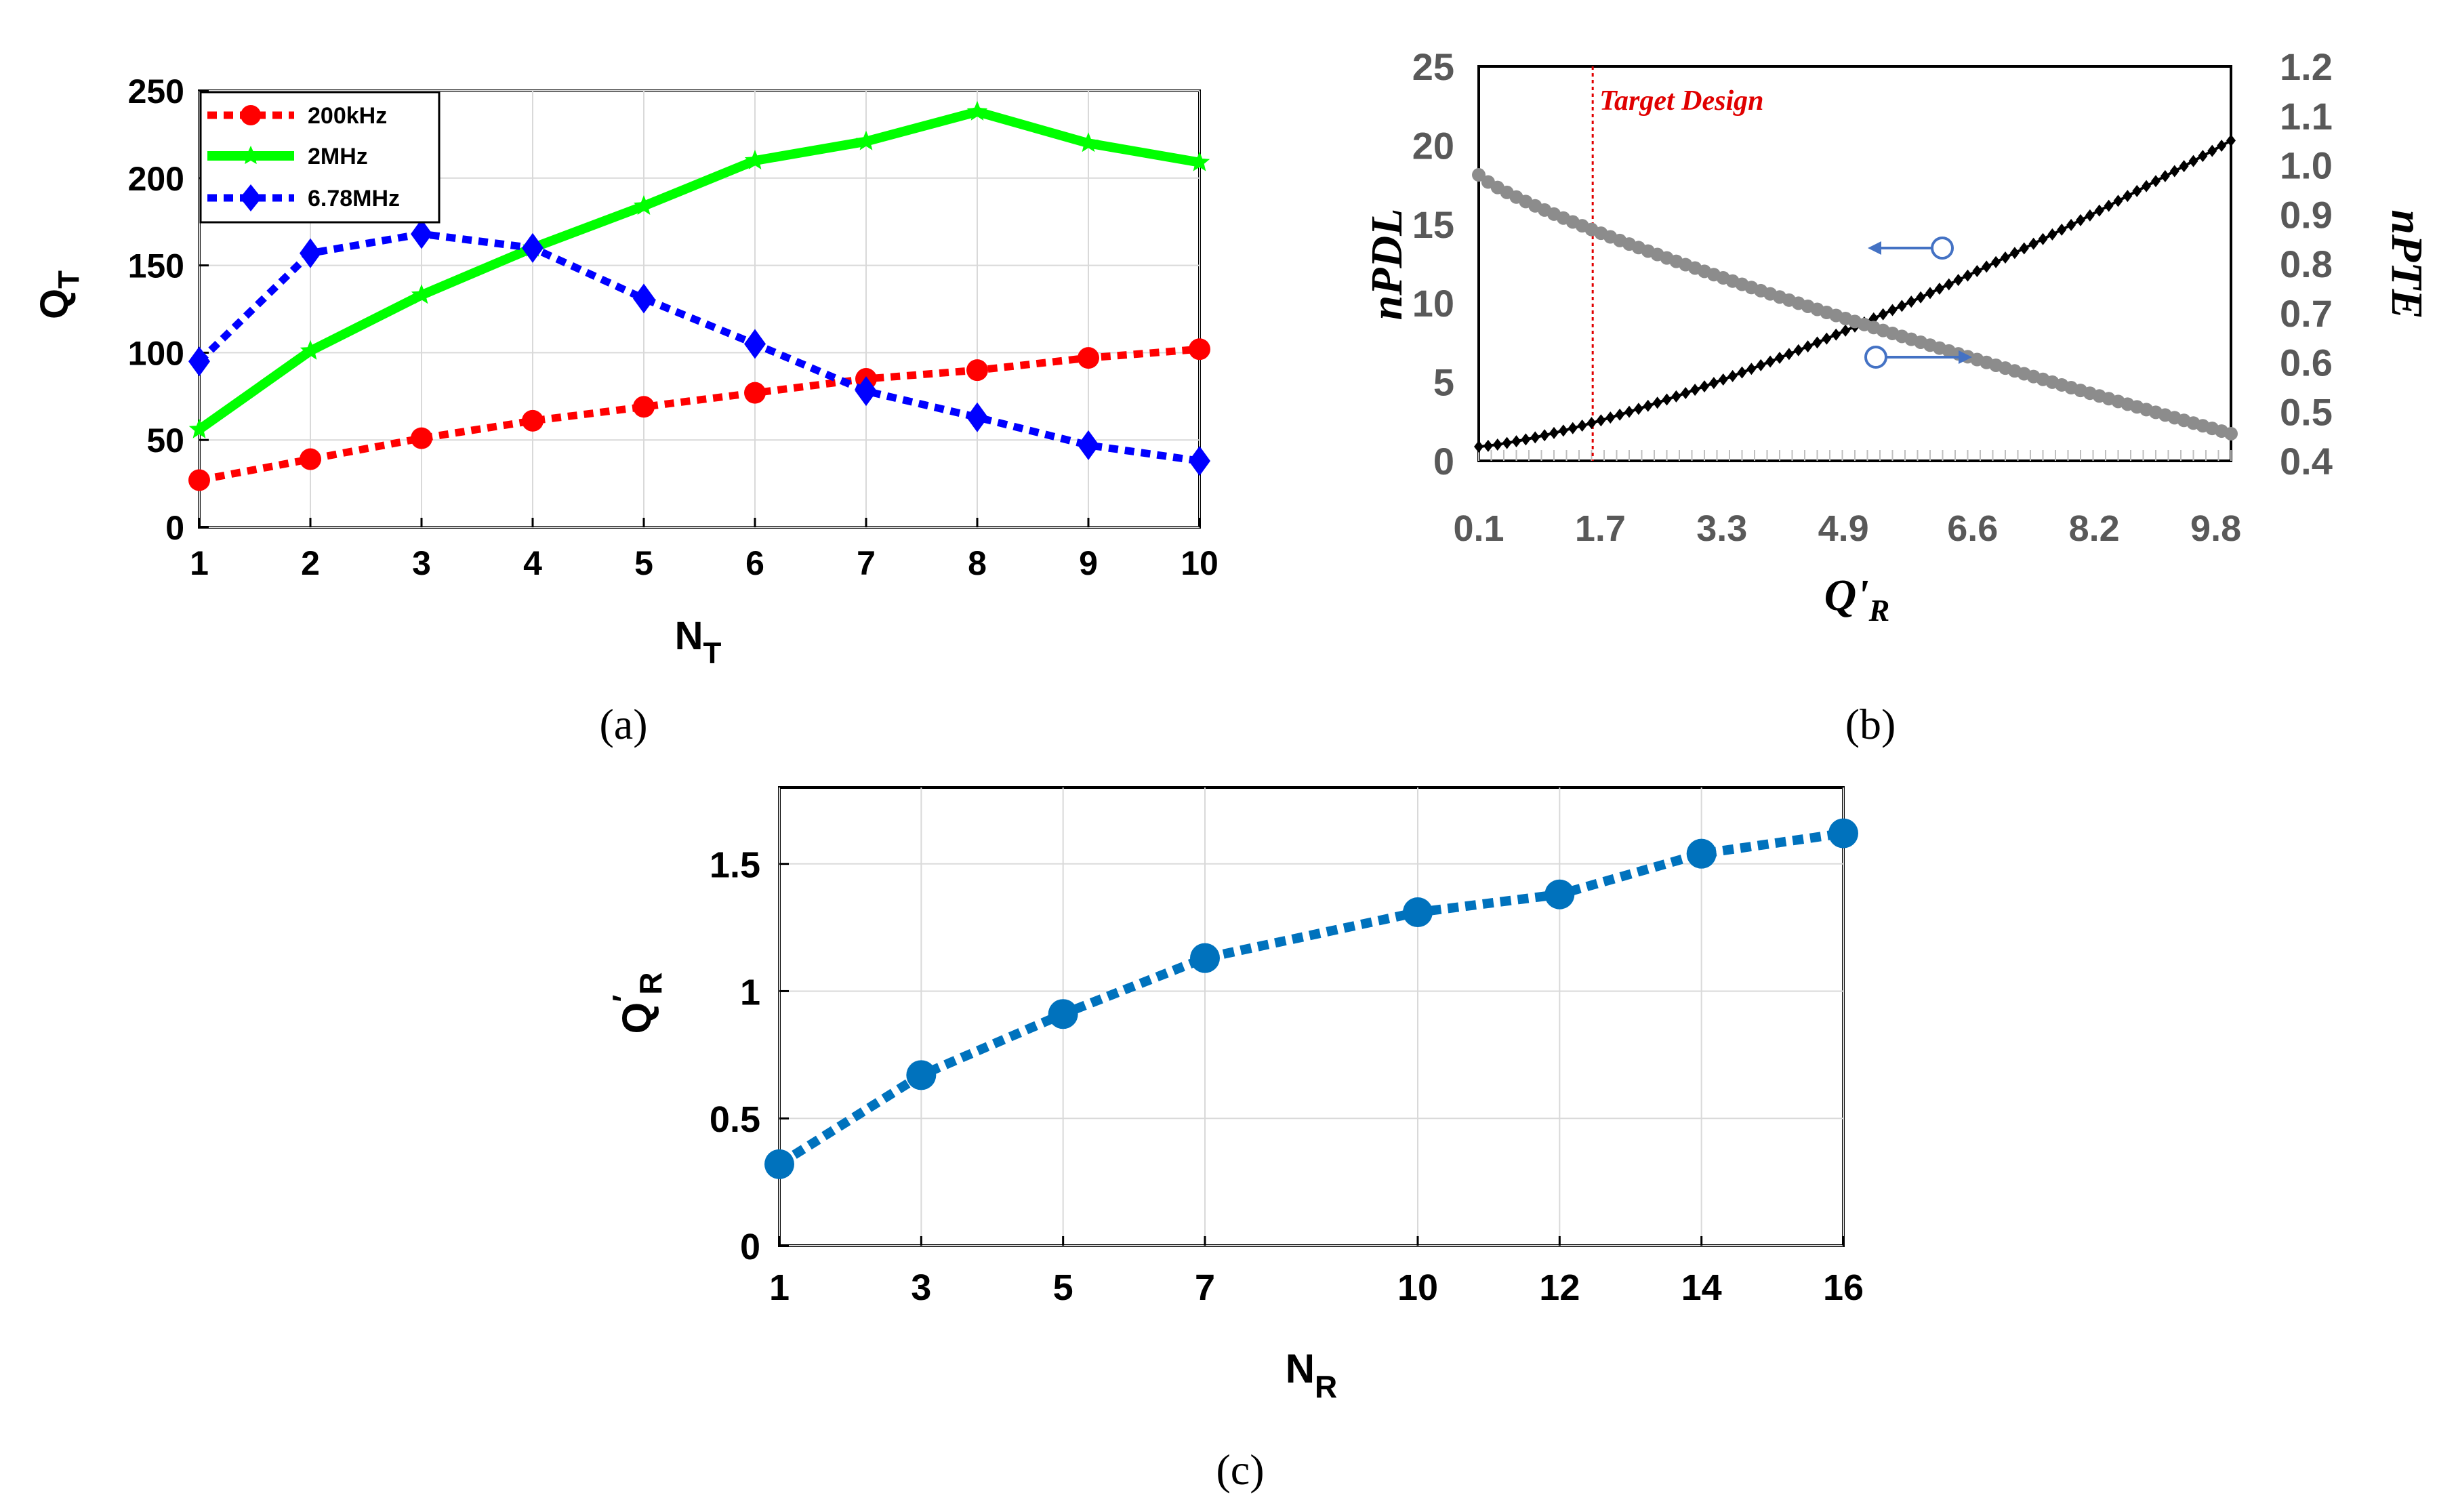  Describe the element at coordinates (251, 155) in the screenshot. I see `legend-marker-2mhz` at that location.